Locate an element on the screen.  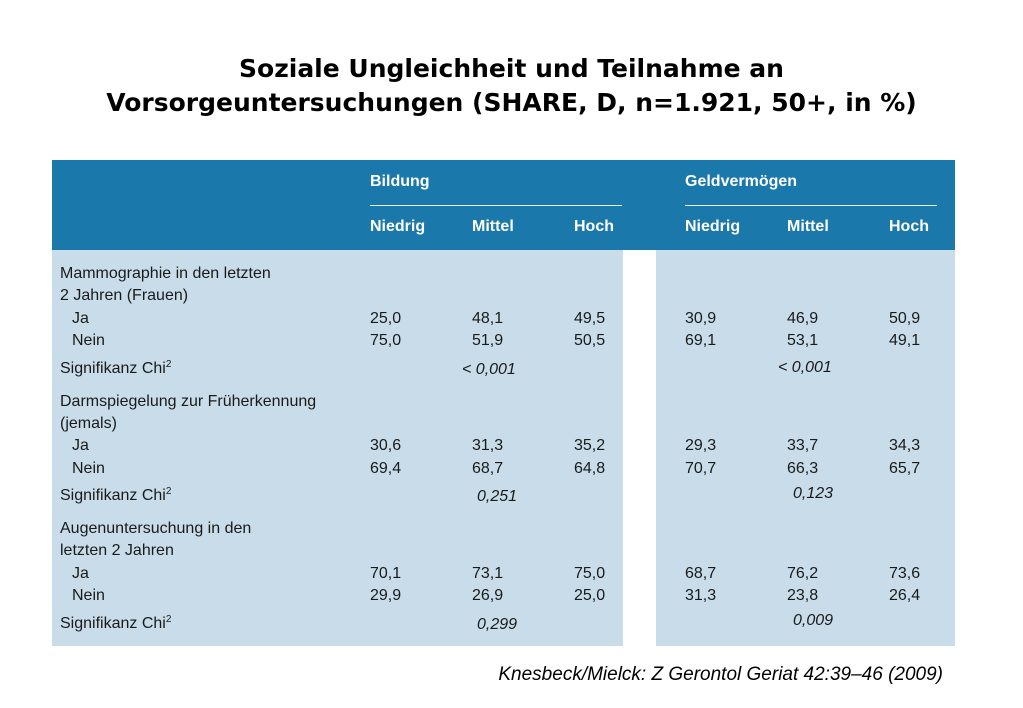
sig-value-geld: 0,123 is located at coordinates (813, 493).